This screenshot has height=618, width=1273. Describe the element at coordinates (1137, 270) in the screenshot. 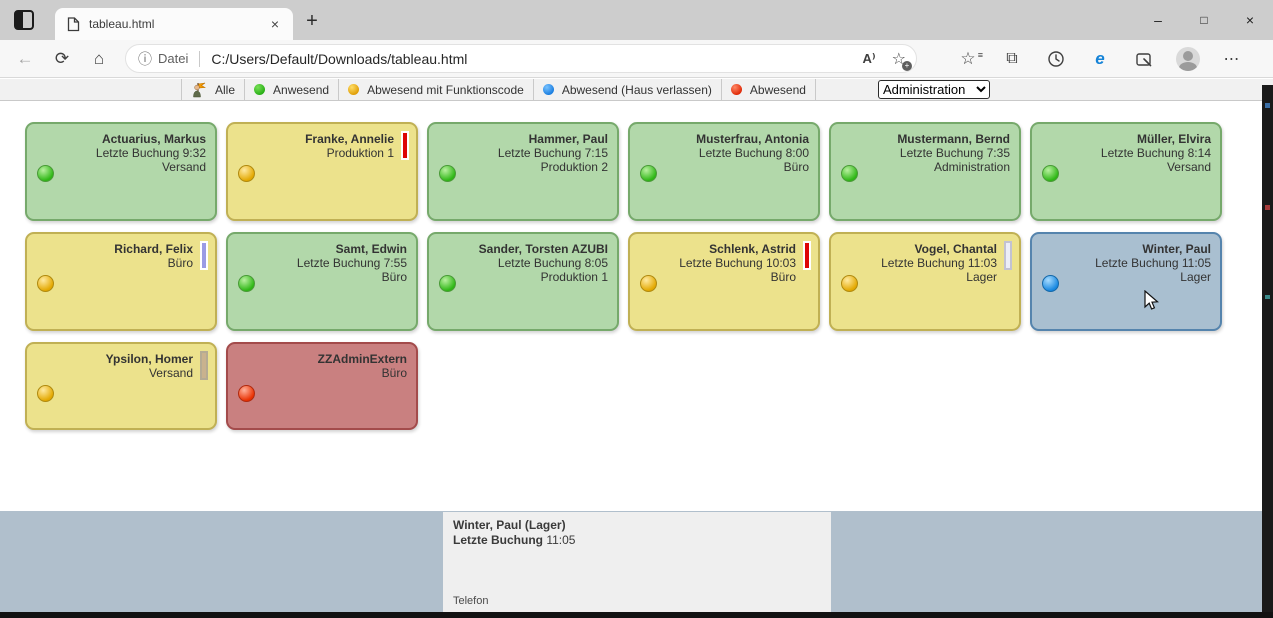

I see `employee-details: Letzte Buchung 11:05 Lager` at that location.